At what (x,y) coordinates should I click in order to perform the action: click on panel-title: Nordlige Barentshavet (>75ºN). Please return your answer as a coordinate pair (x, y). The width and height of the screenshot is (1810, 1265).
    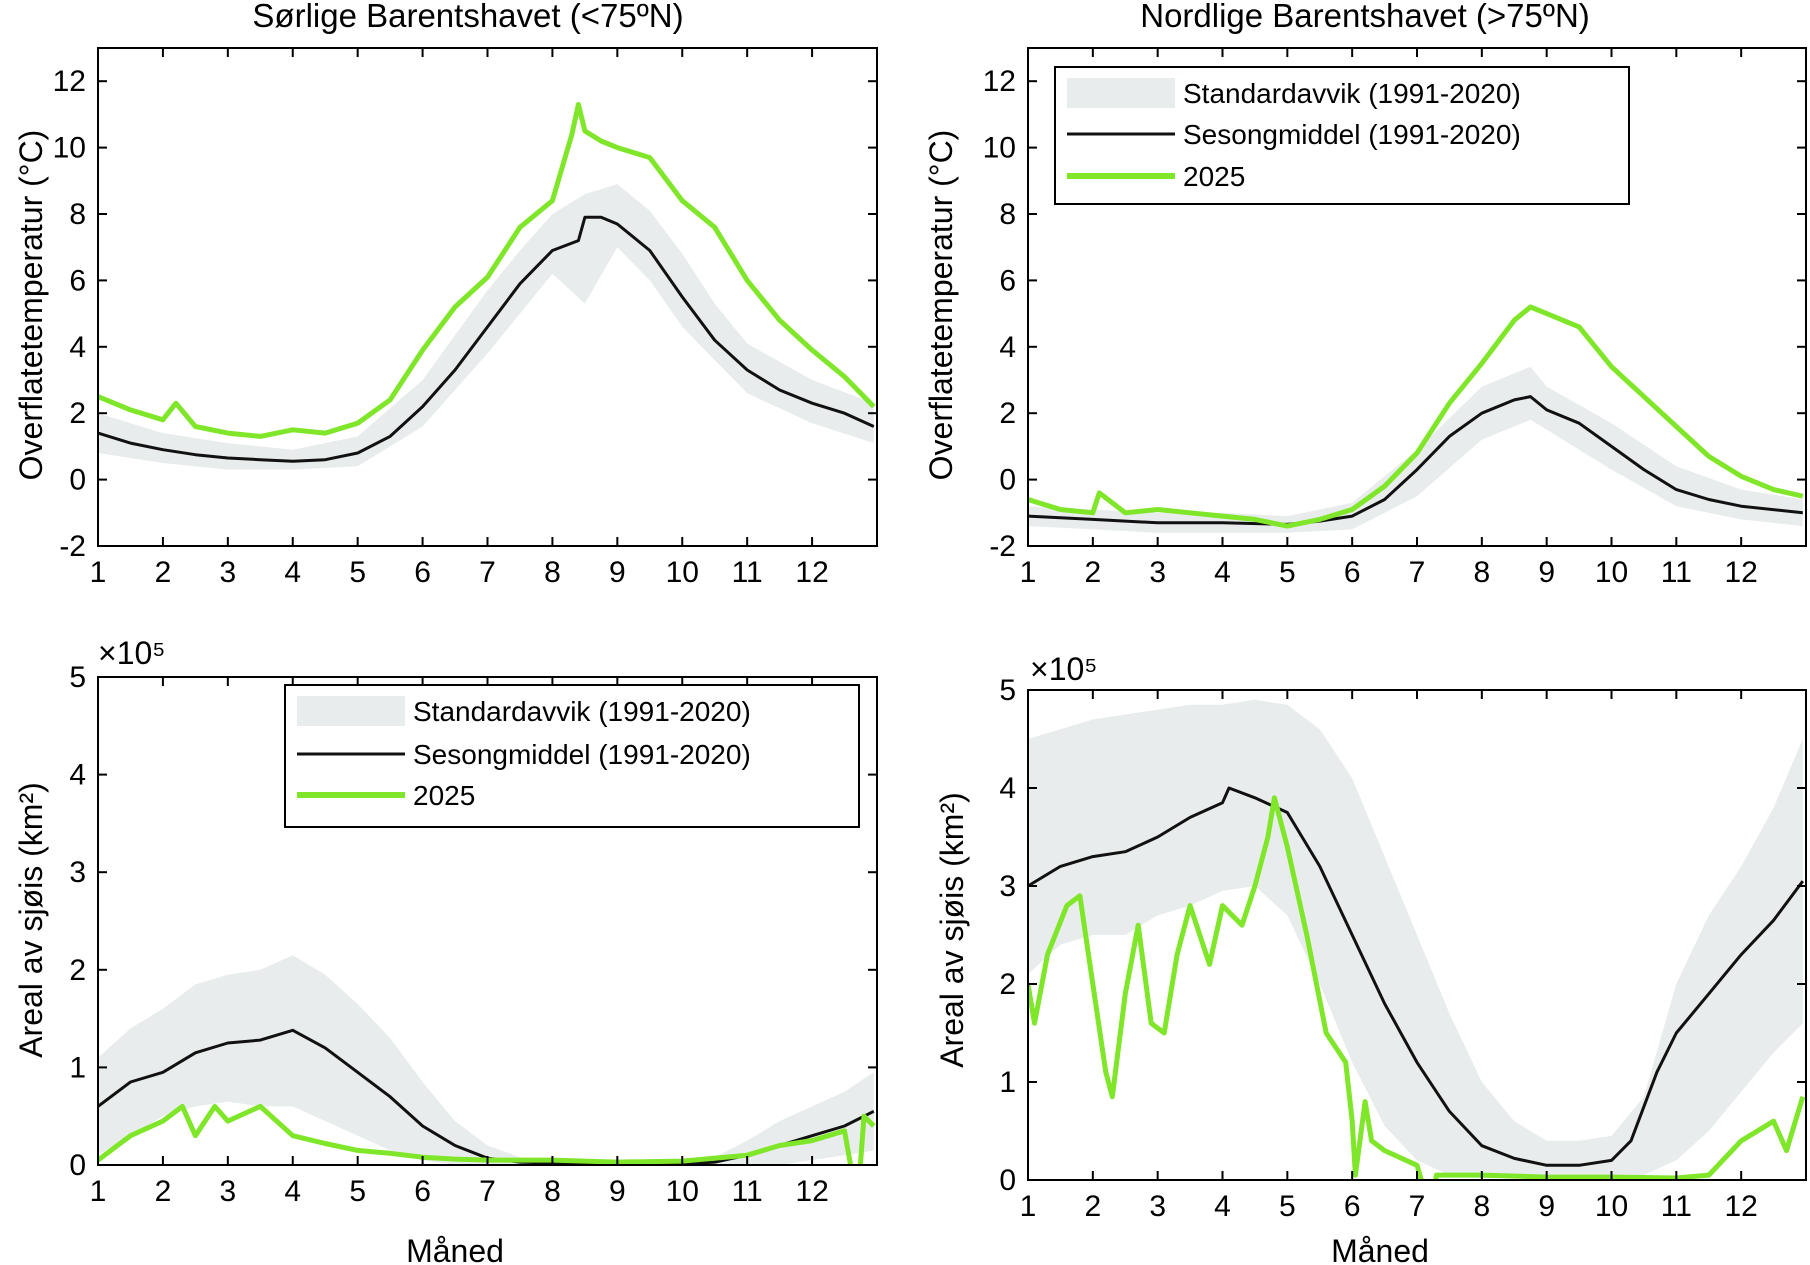
    Looking at the image, I should click on (1365, 17).